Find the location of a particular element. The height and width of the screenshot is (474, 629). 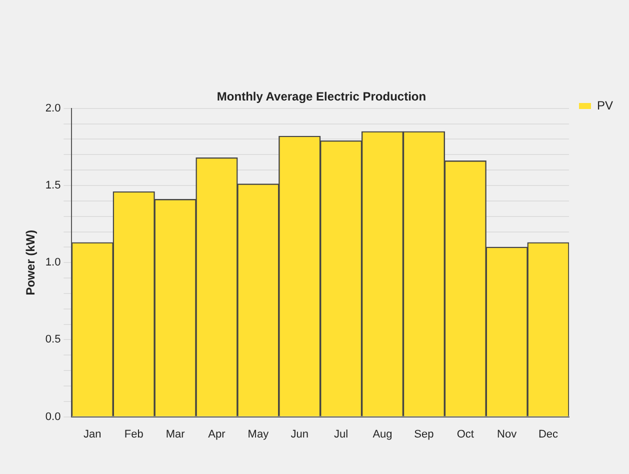

x-tick-label: Sep is located at coordinates (424, 434).